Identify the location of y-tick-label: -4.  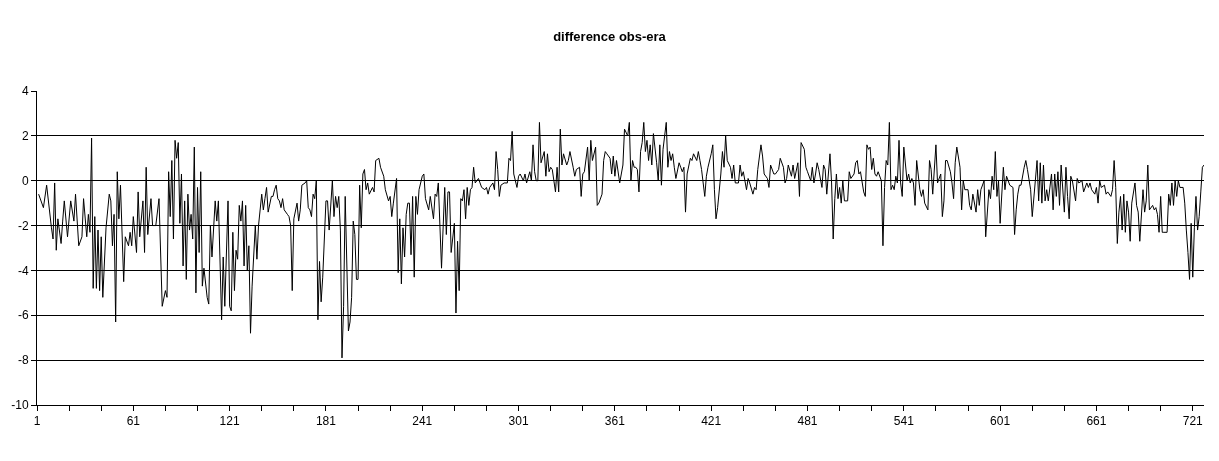
(23, 270).